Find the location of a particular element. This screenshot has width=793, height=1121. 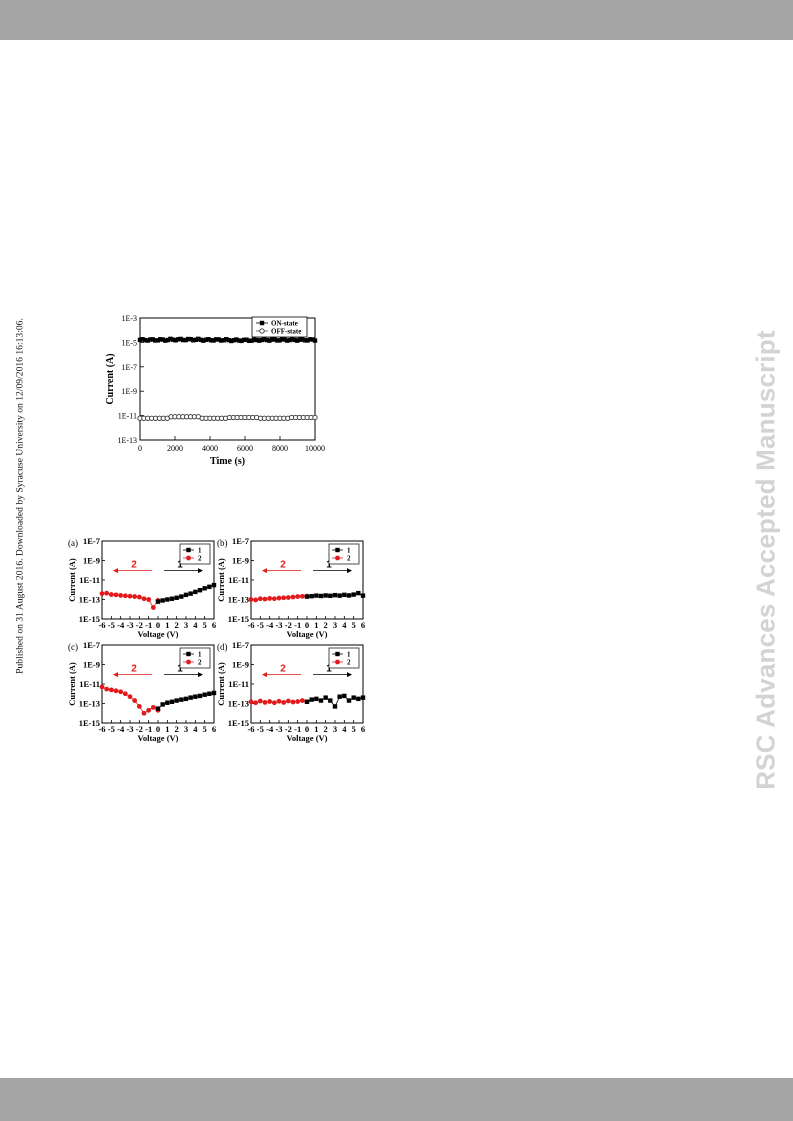

x-tick-label: 10000 is located at coordinates (315, 448).